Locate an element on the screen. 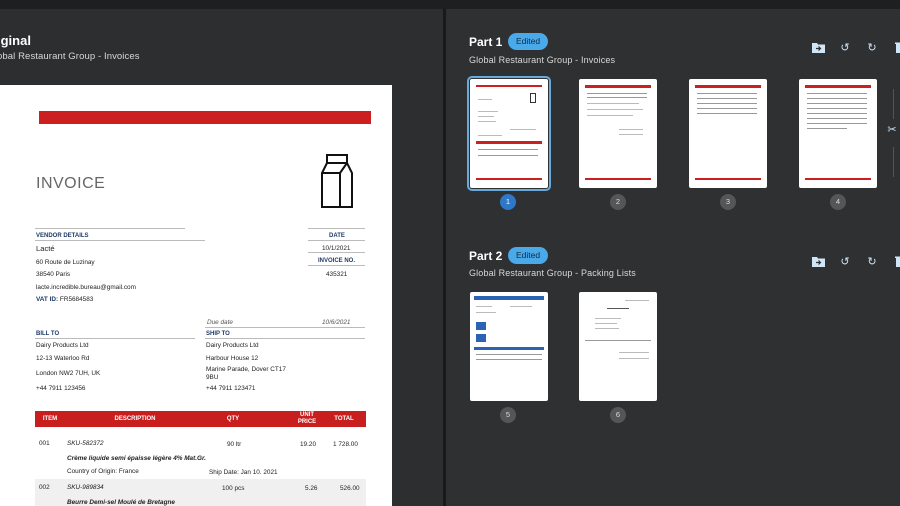  row1-sku: SKU-582372 is located at coordinates (85, 443).